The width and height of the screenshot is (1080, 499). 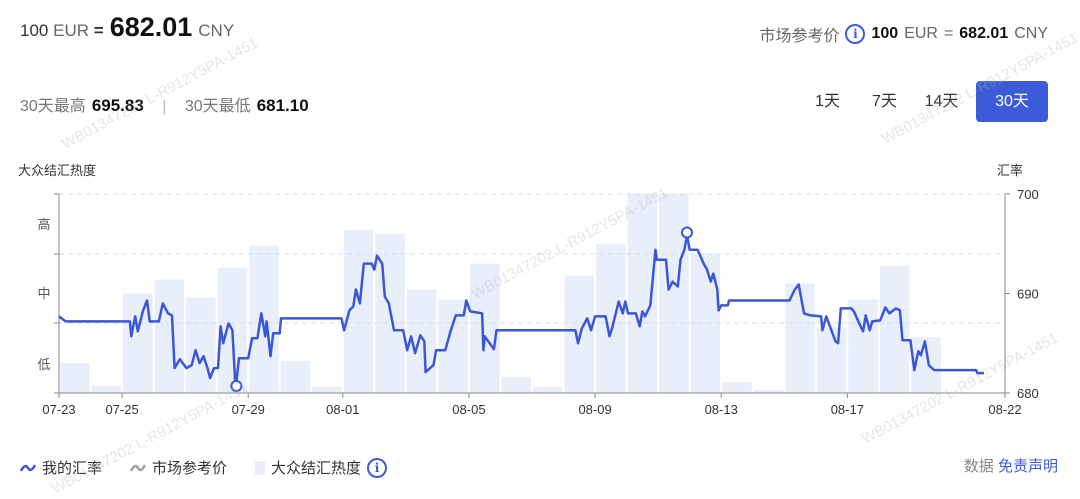 What do you see at coordinates (98, 30) in the screenshot?
I see `equals-sign: =` at bounding box center [98, 30].